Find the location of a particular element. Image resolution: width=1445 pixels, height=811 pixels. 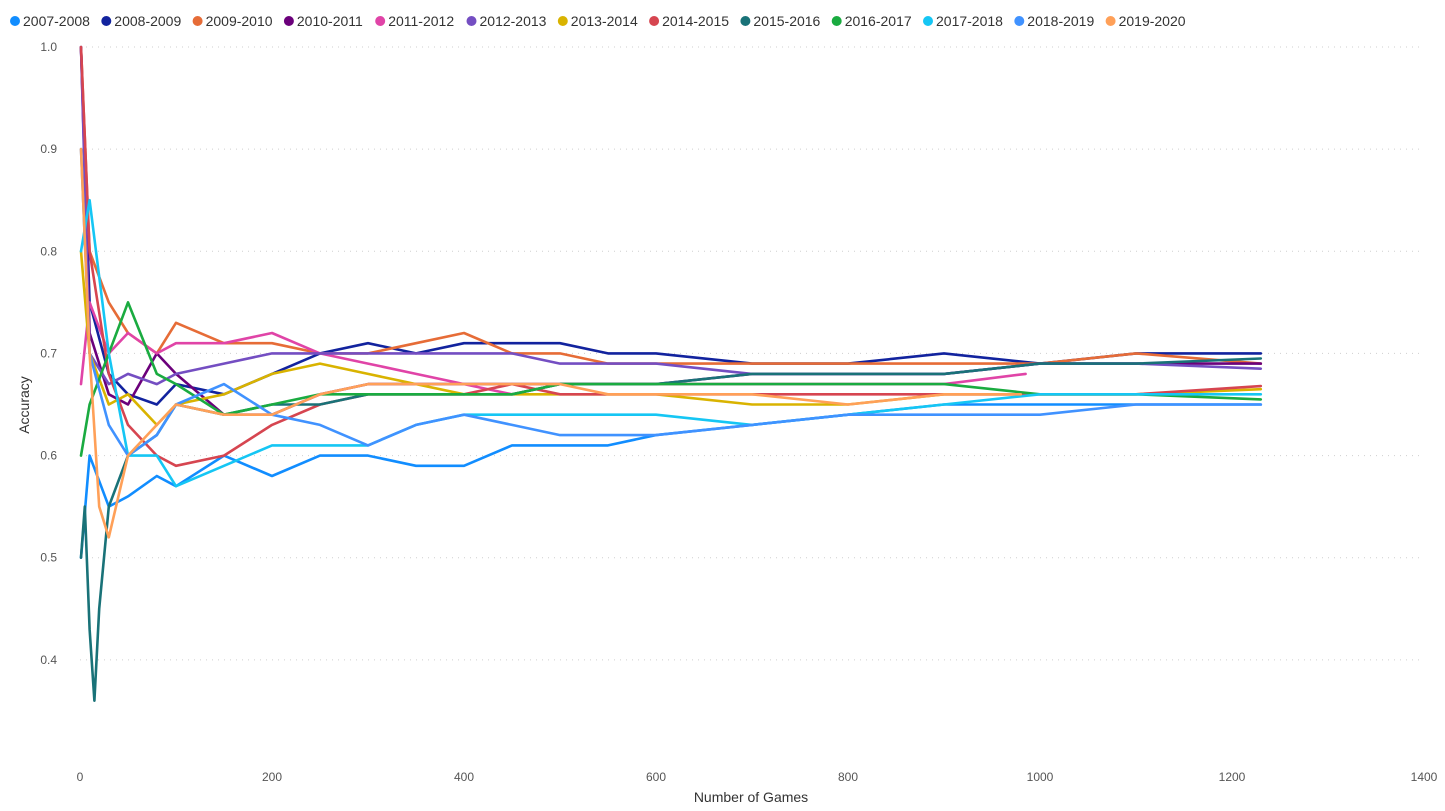

legend-label: 2016-2017 is located at coordinates (878, 21).